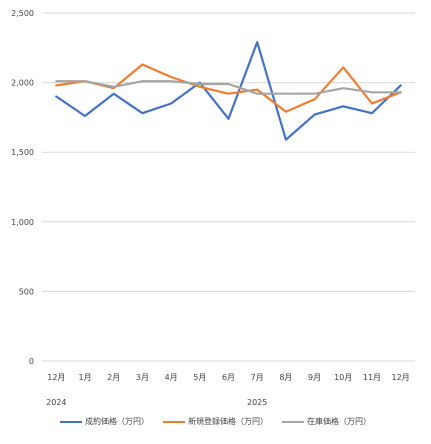 This screenshot has height=444, width=431. What do you see at coordinates (257, 402) in the screenshot?
I see `x-year-label: 2025` at bounding box center [257, 402].